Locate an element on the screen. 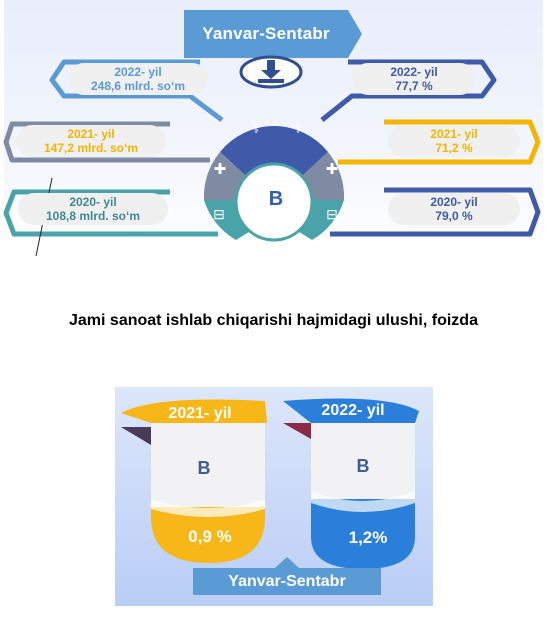  left-tag-2021-value: 147,2 mlrd. so‘m is located at coordinates (91, 148).